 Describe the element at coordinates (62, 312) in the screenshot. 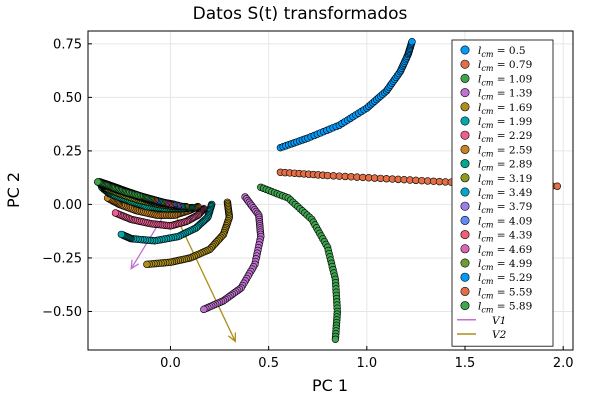

I see `y-tick-label: −0.50` at that location.